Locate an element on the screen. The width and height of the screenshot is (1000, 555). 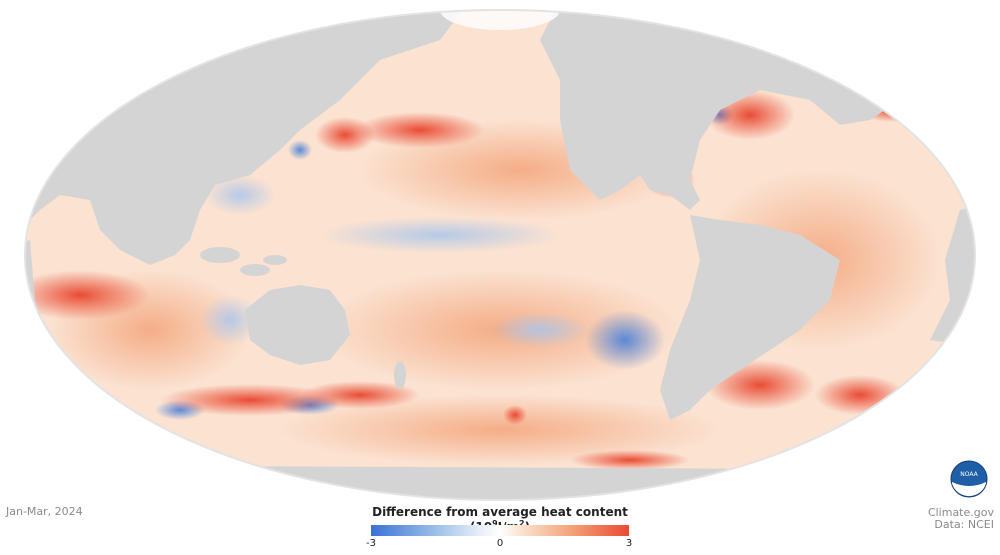
legend-title-exponent: 9 is located at coordinates (495, 523).